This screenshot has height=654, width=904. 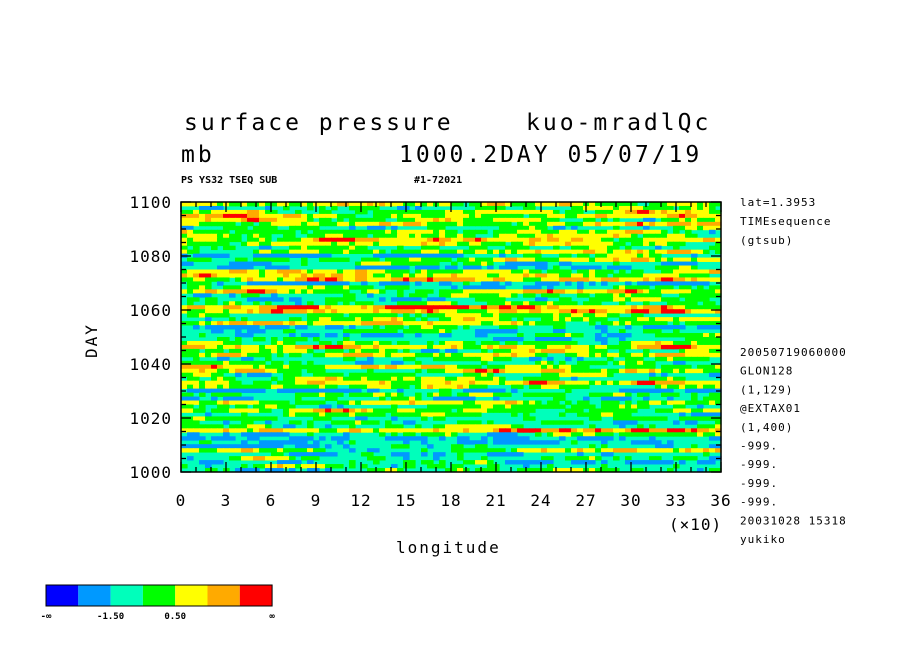 I want to click on colorbar-swatch, so click(x=126, y=595).